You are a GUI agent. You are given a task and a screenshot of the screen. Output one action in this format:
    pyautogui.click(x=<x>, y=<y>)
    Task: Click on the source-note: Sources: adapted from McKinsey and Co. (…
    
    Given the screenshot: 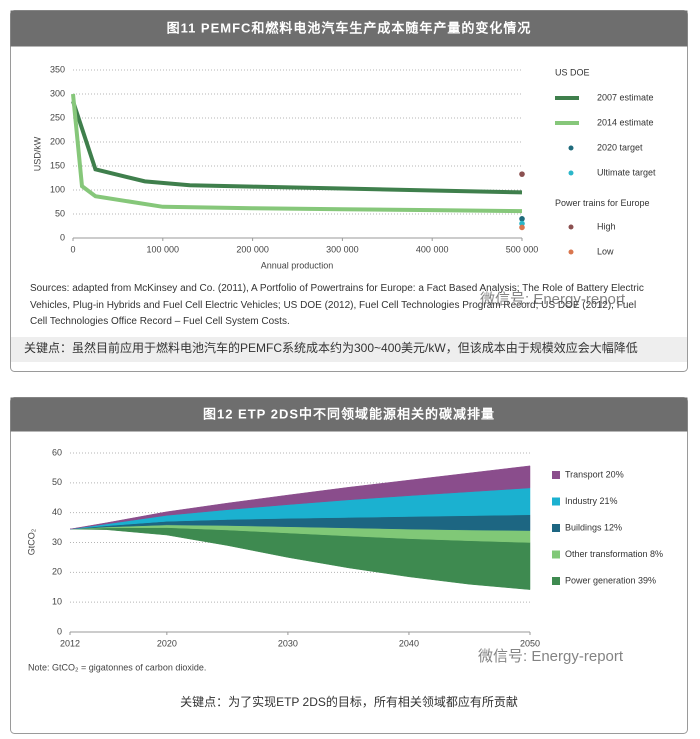 What is the action you would take?
    pyautogui.click(x=337, y=305)
    